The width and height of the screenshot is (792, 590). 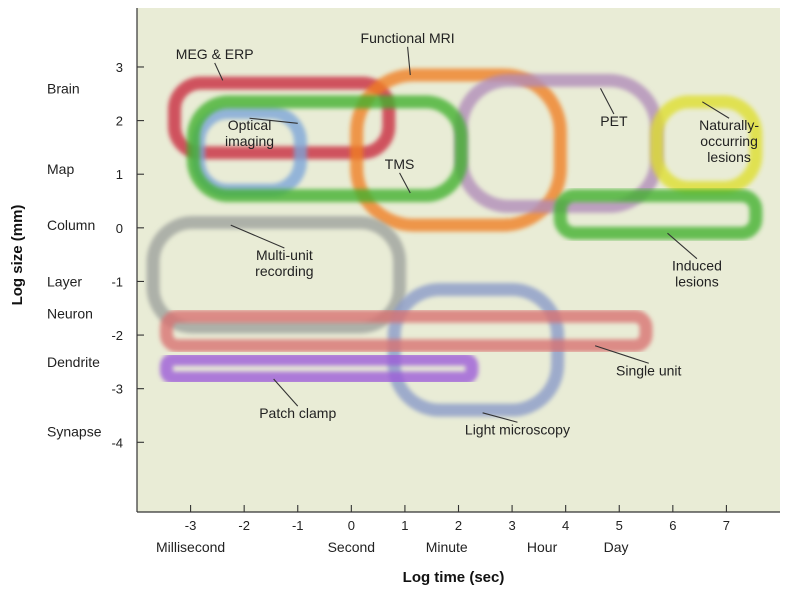 What do you see at coordinates (500, 417) in the screenshot?
I see `leader-light-microscopy` at bounding box center [500, 417].